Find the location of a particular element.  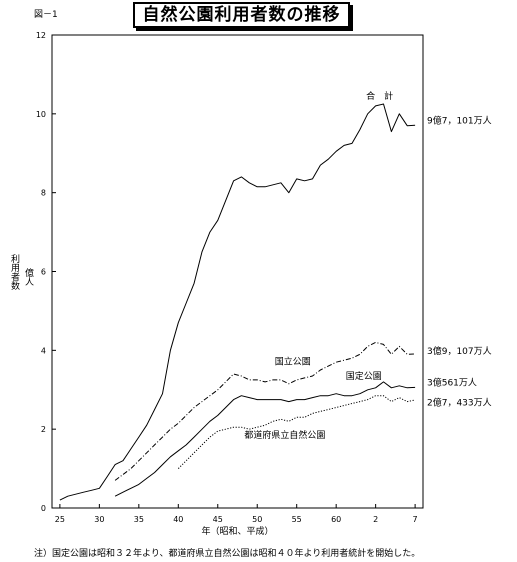

x-axis-label: 年（昭和、平成） is located at coordinates (237, 531).